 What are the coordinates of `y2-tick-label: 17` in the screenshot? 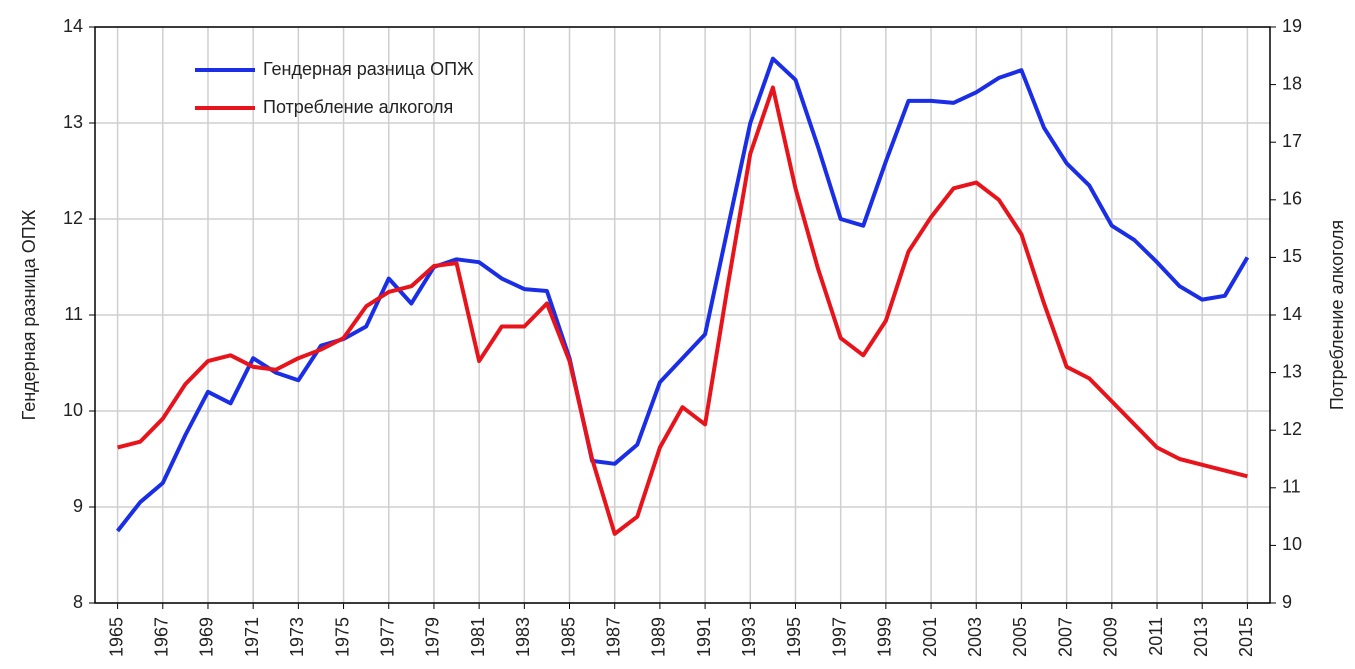 It's located at (1292, 141).